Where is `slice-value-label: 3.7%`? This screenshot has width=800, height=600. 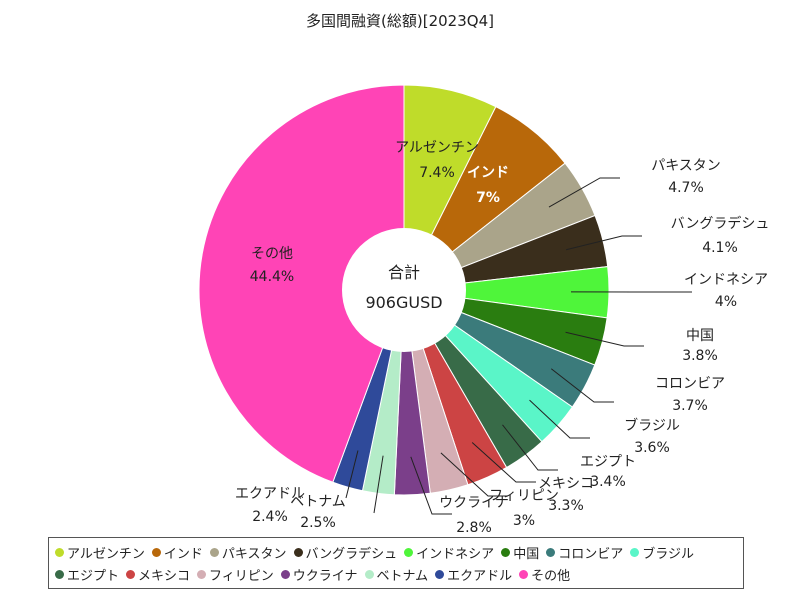
slice-value-label: 3.7% is located at coordinates (690, 406).